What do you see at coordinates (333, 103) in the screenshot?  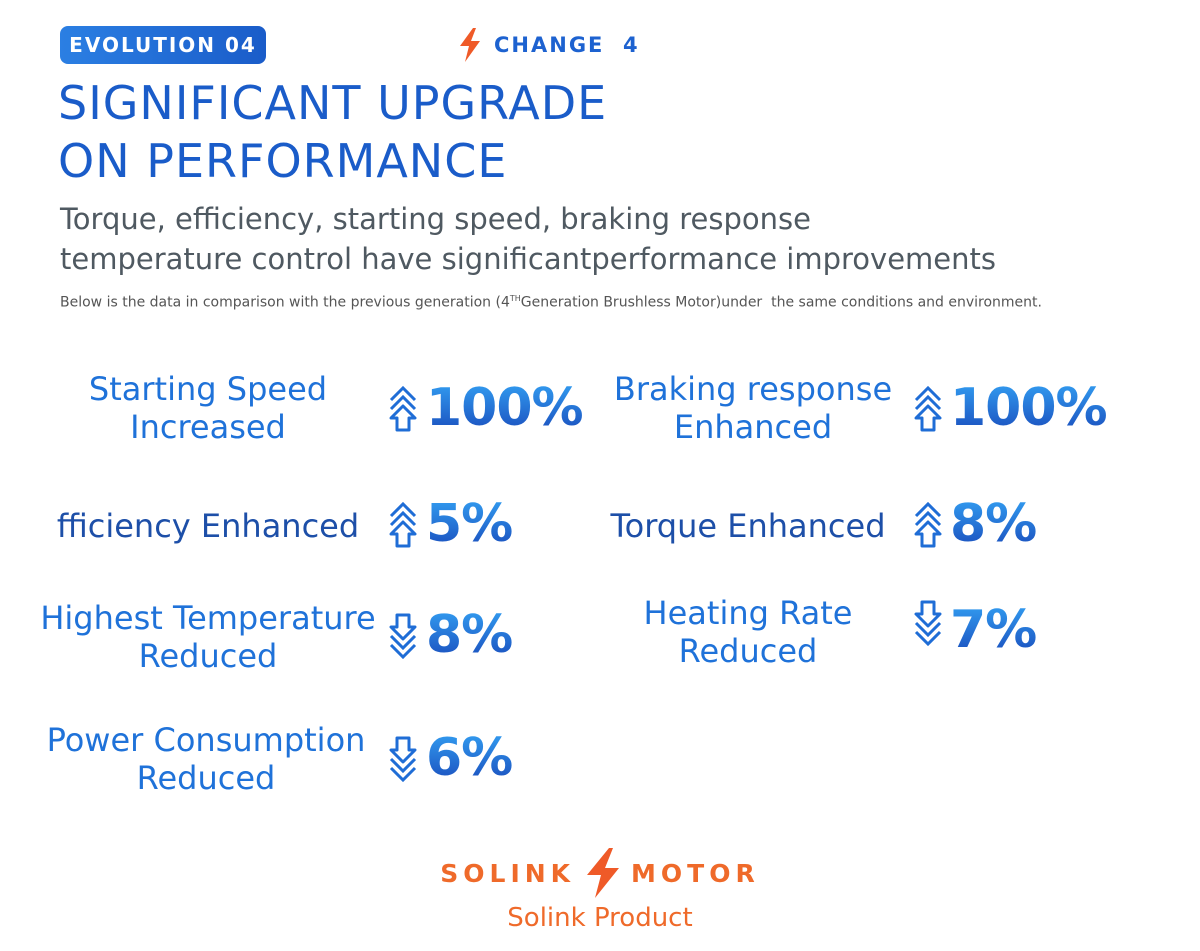 I see `title-line-1: SIGNIFICANT UPGRADE` at bounding box center [333, 103].